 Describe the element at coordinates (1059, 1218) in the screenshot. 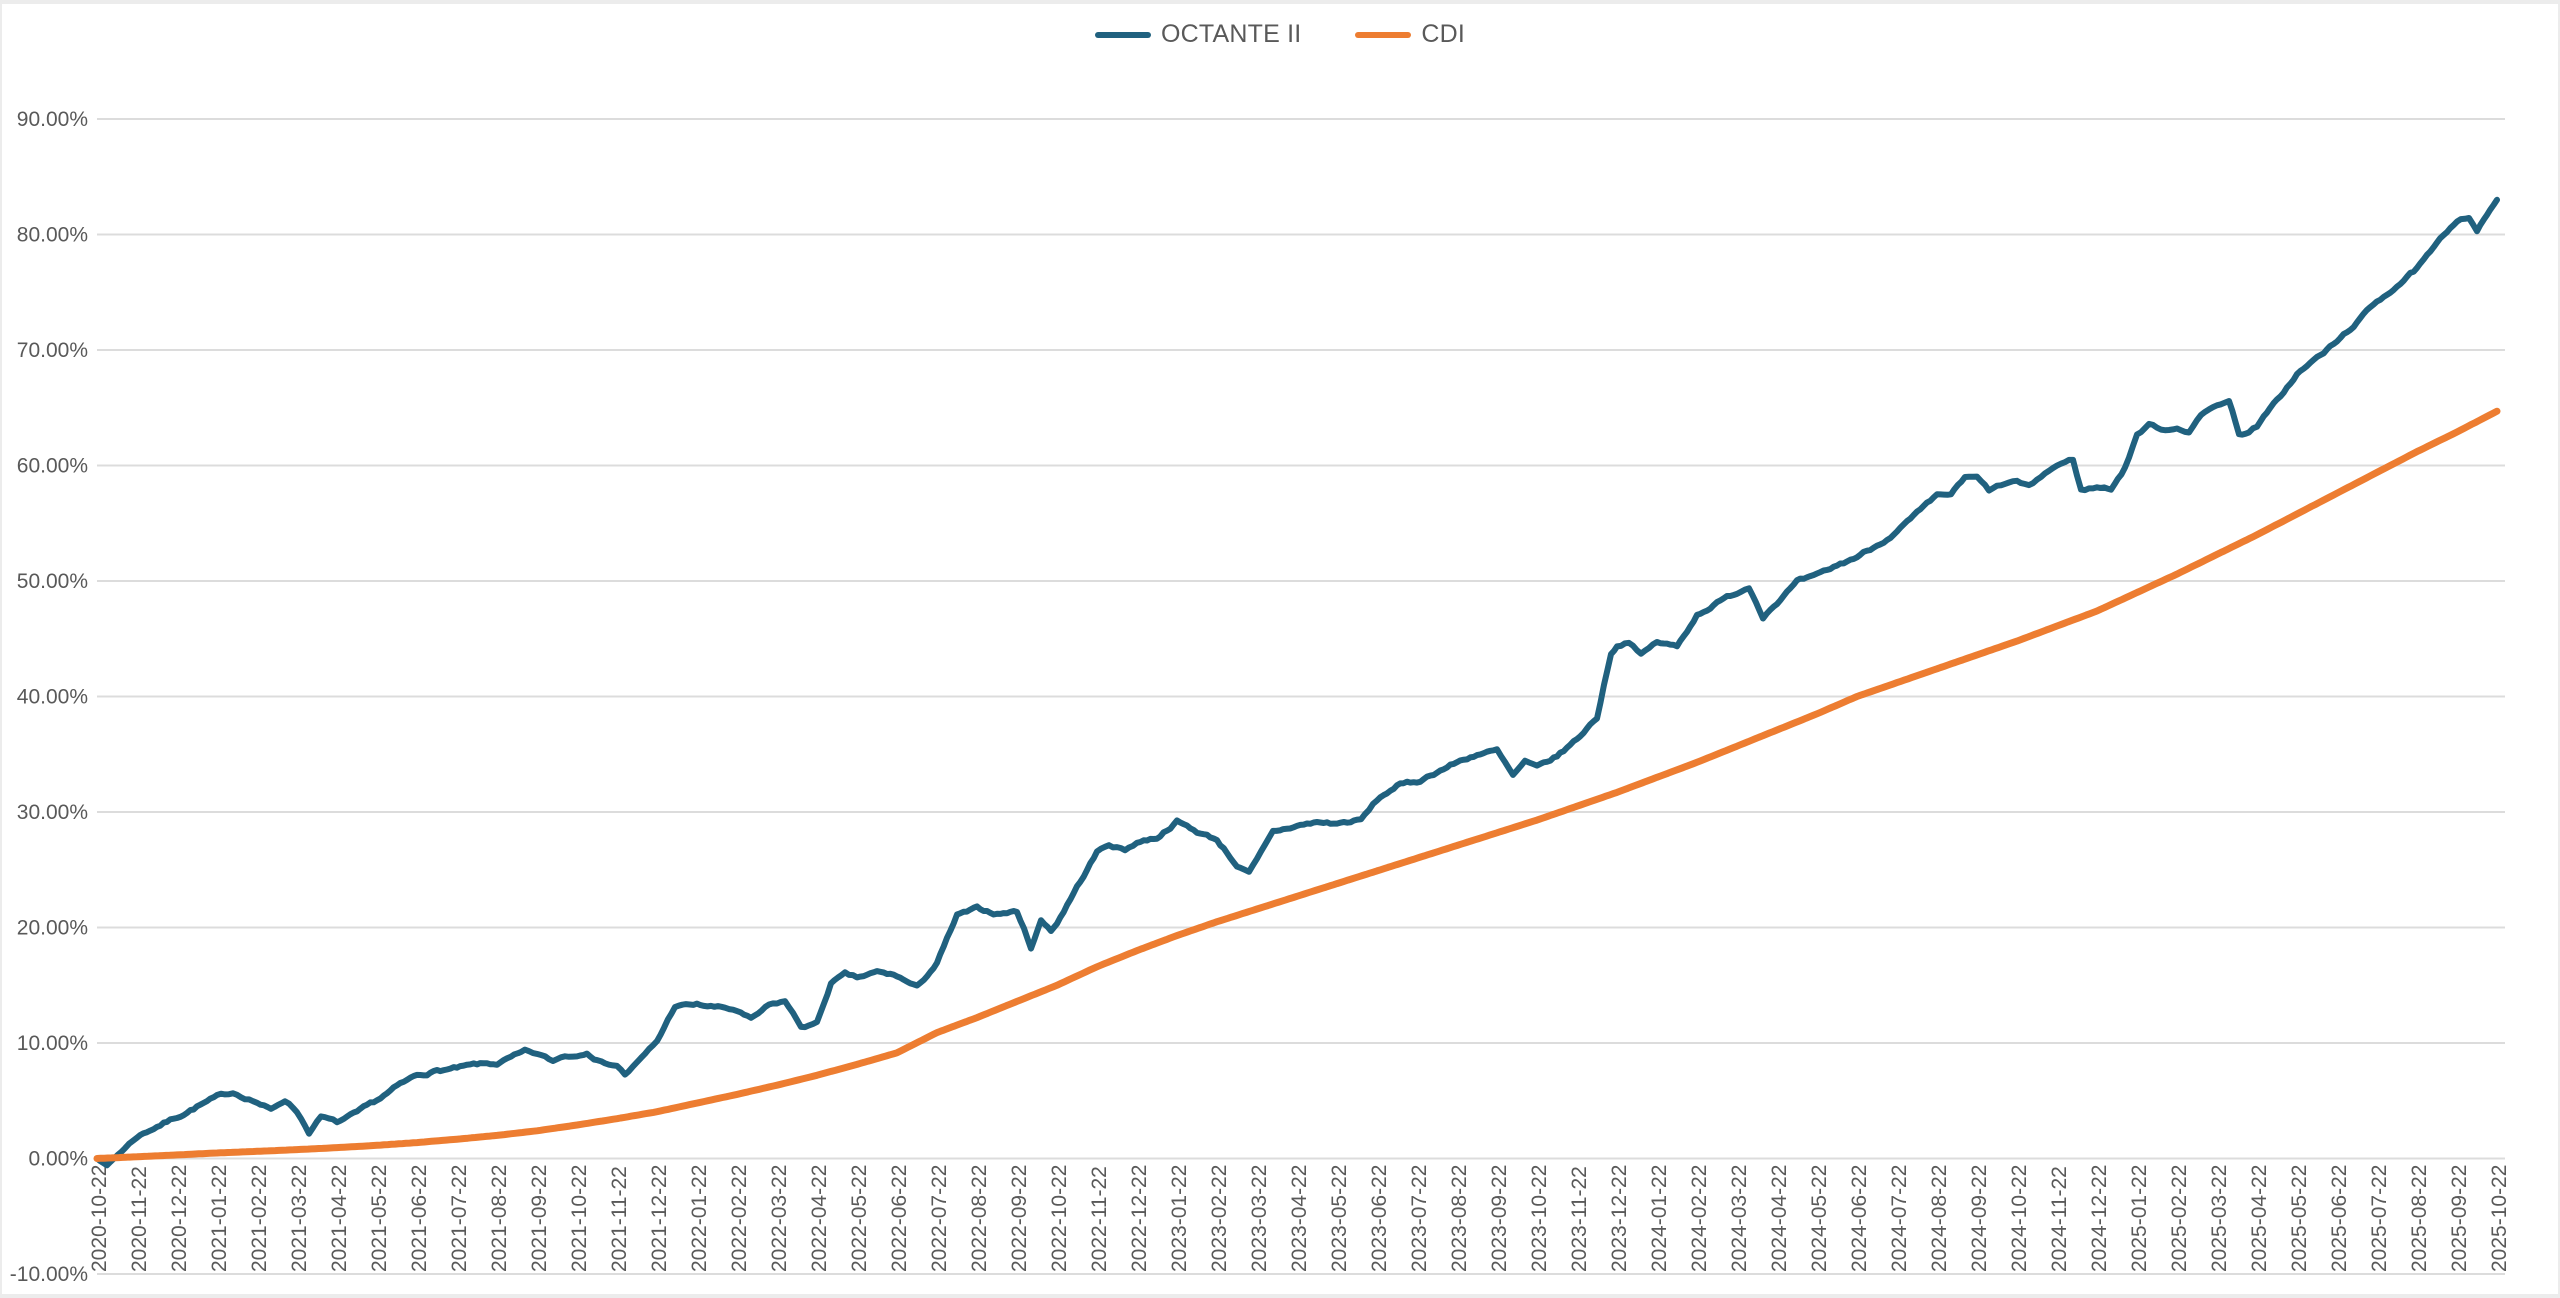

I see `x-tick-label: 2022-10-22` at that location.